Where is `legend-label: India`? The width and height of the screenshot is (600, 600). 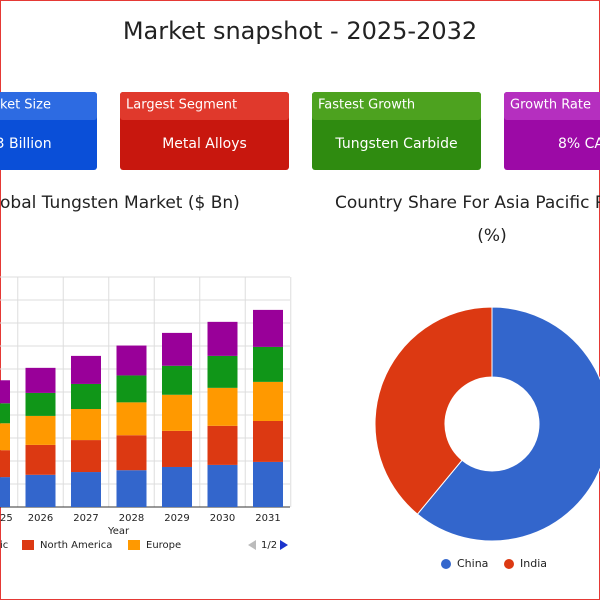 legend-label: India is located at coordinates (533, 563).